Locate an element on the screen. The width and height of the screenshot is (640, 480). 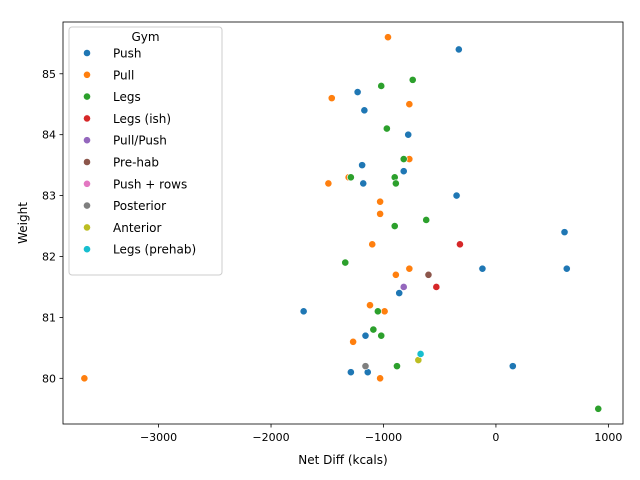
legend-box is located at coordinates (145, 151).